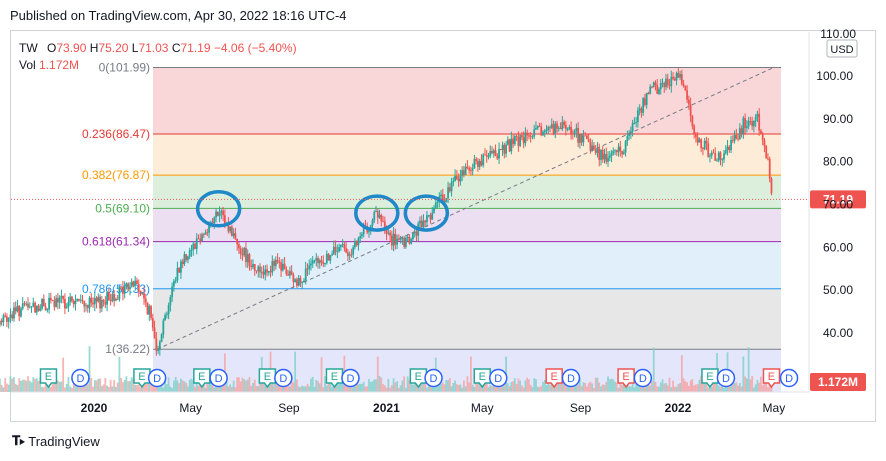  What do you see at coordinates (842, 48) in the screenshot?
I see `currency-button` at bounding box center [842, 48].